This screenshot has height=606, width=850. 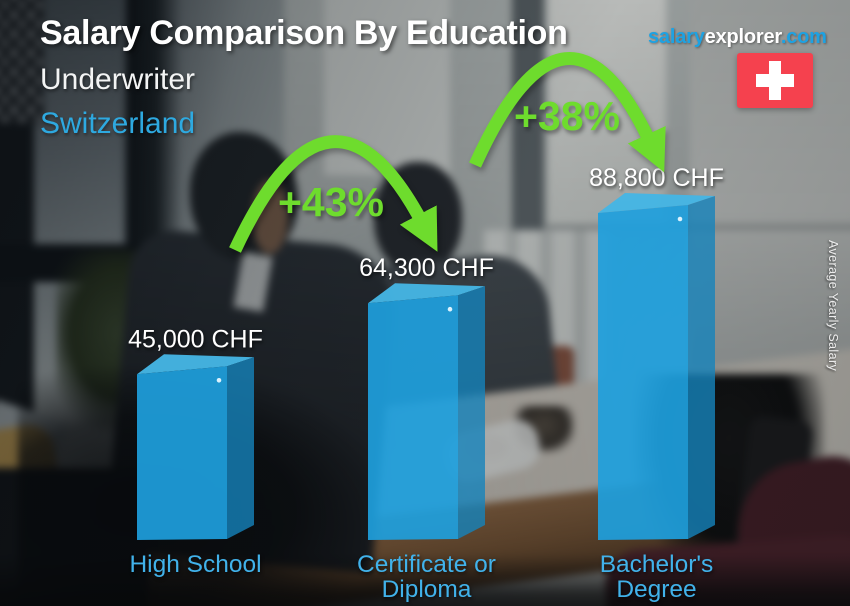 What do you see at coordinates (118, 79) in the screenshot?
I see `job-title: Underwriter` at bounding box center [118, 79].